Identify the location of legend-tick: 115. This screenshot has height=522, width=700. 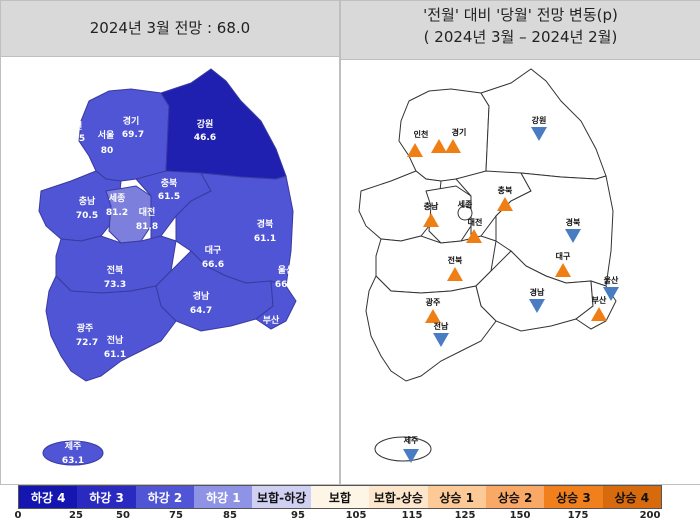
(412, 515).